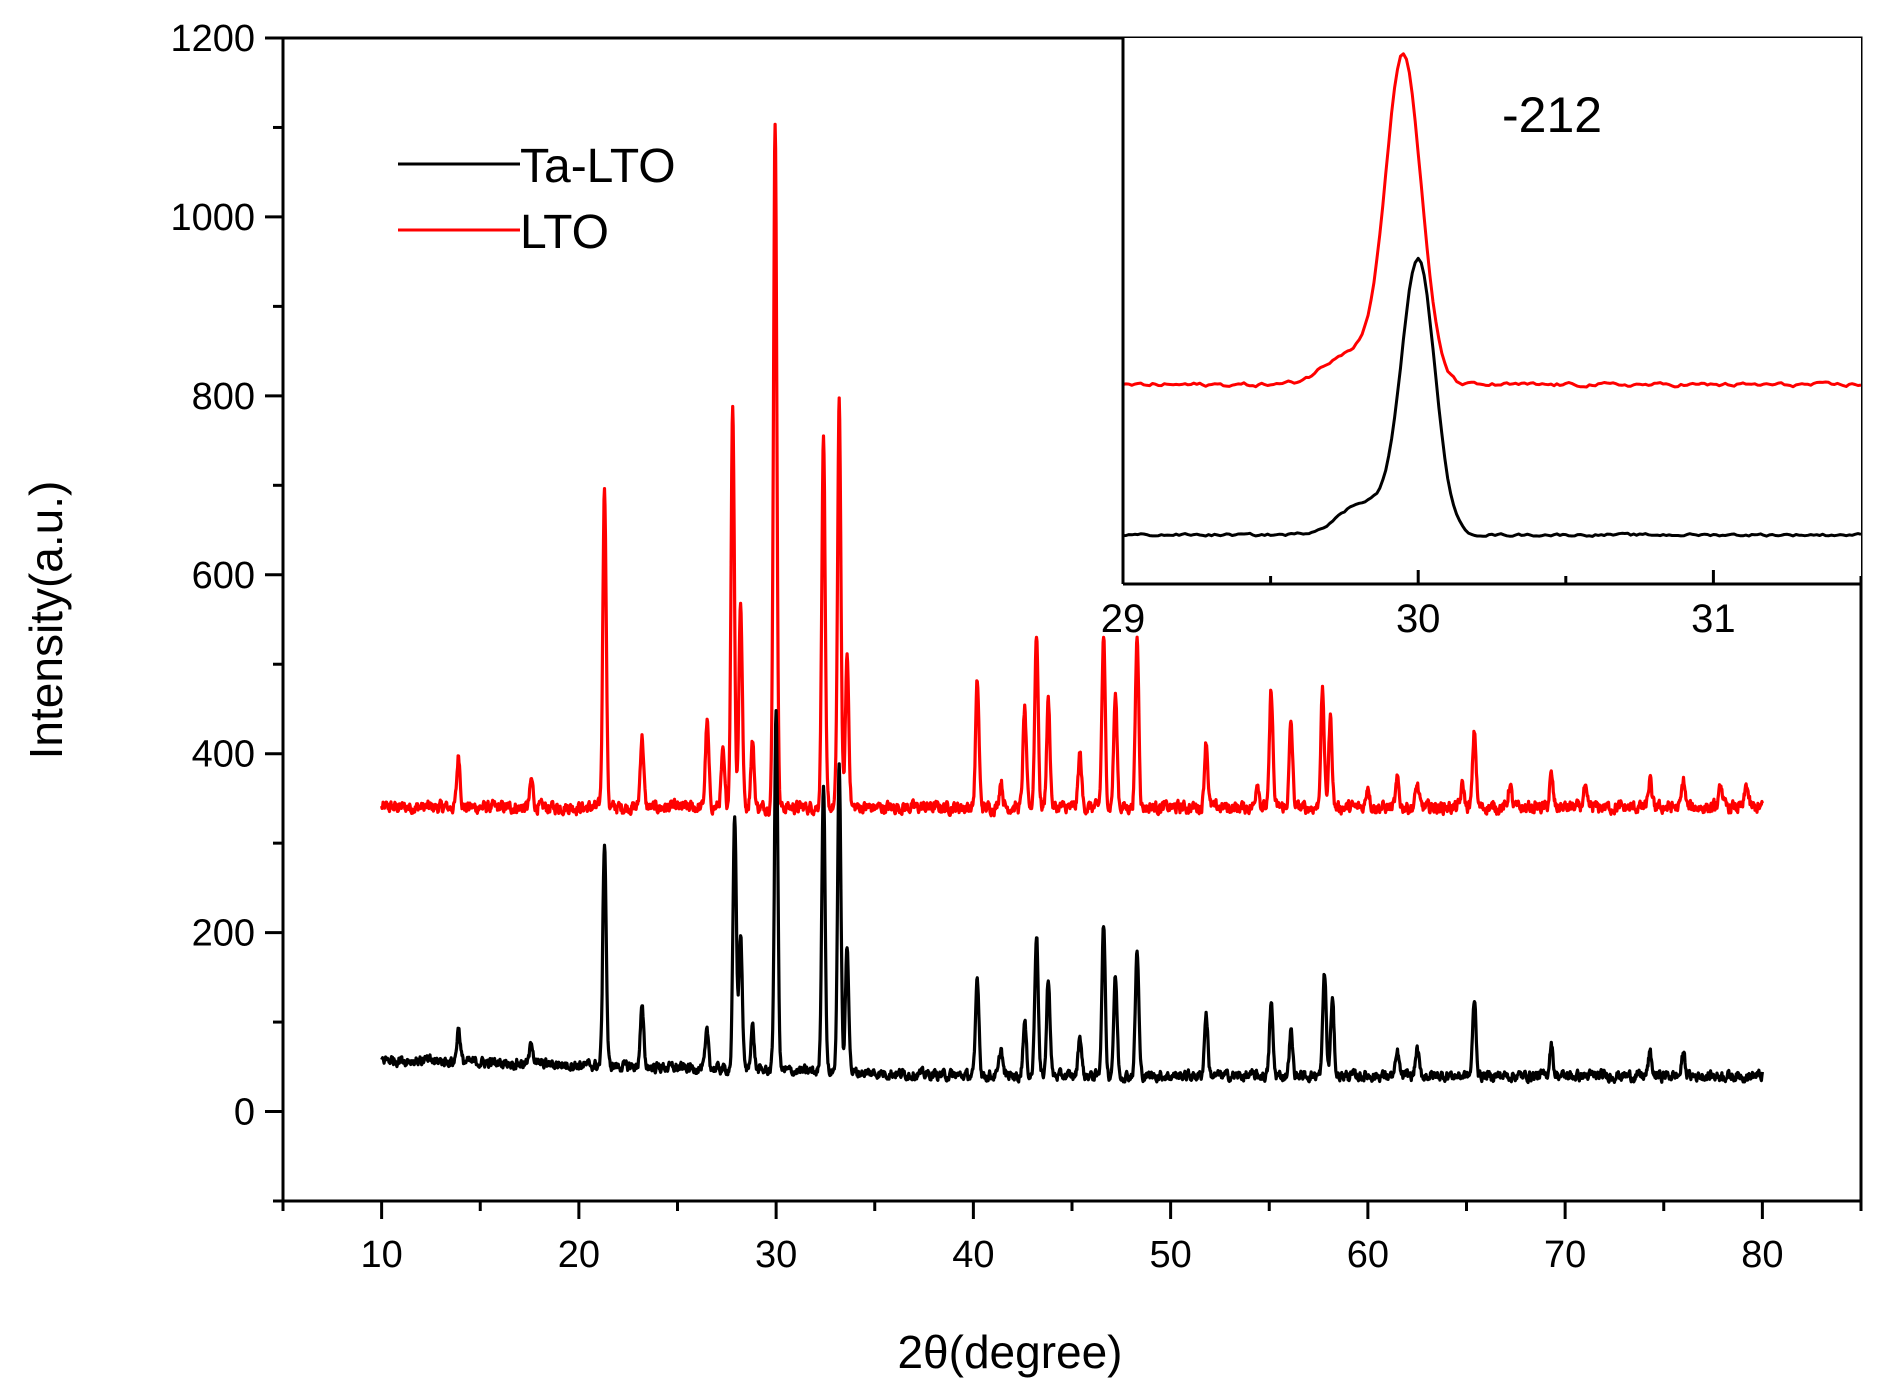  I want to click on y-tick-label-800: 800, so click(223, 397).